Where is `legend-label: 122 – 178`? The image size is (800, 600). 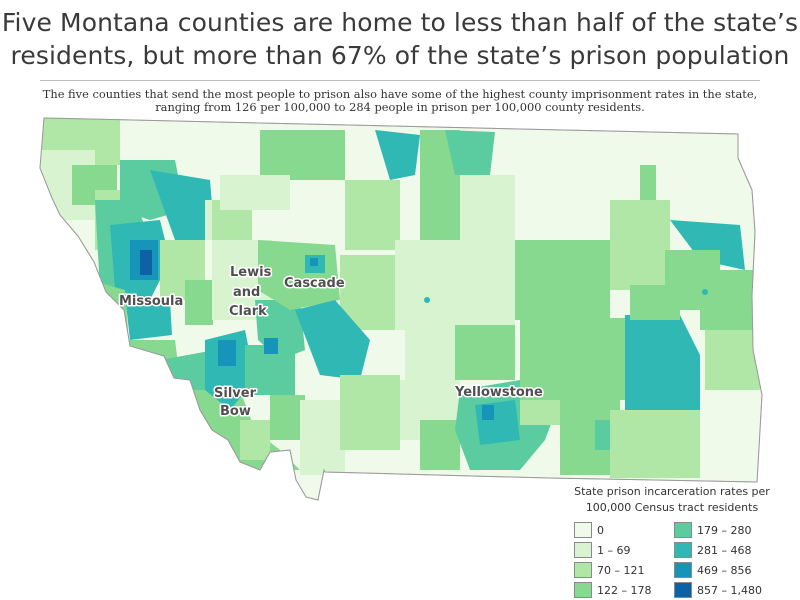
legend-label: 122 – 178 is located at coordinates (624, 590).